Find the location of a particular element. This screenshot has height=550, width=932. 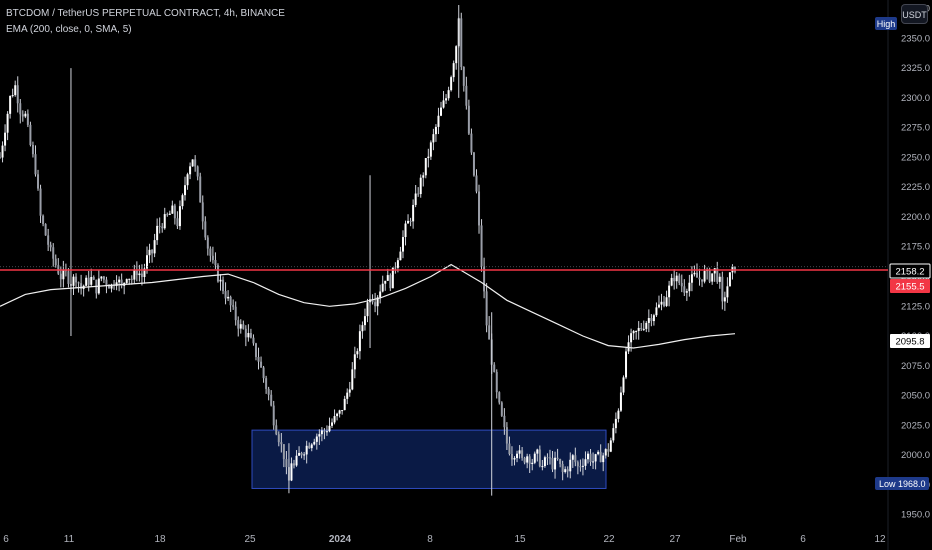

currency-button: USDT is located at coordinates (914, 14).